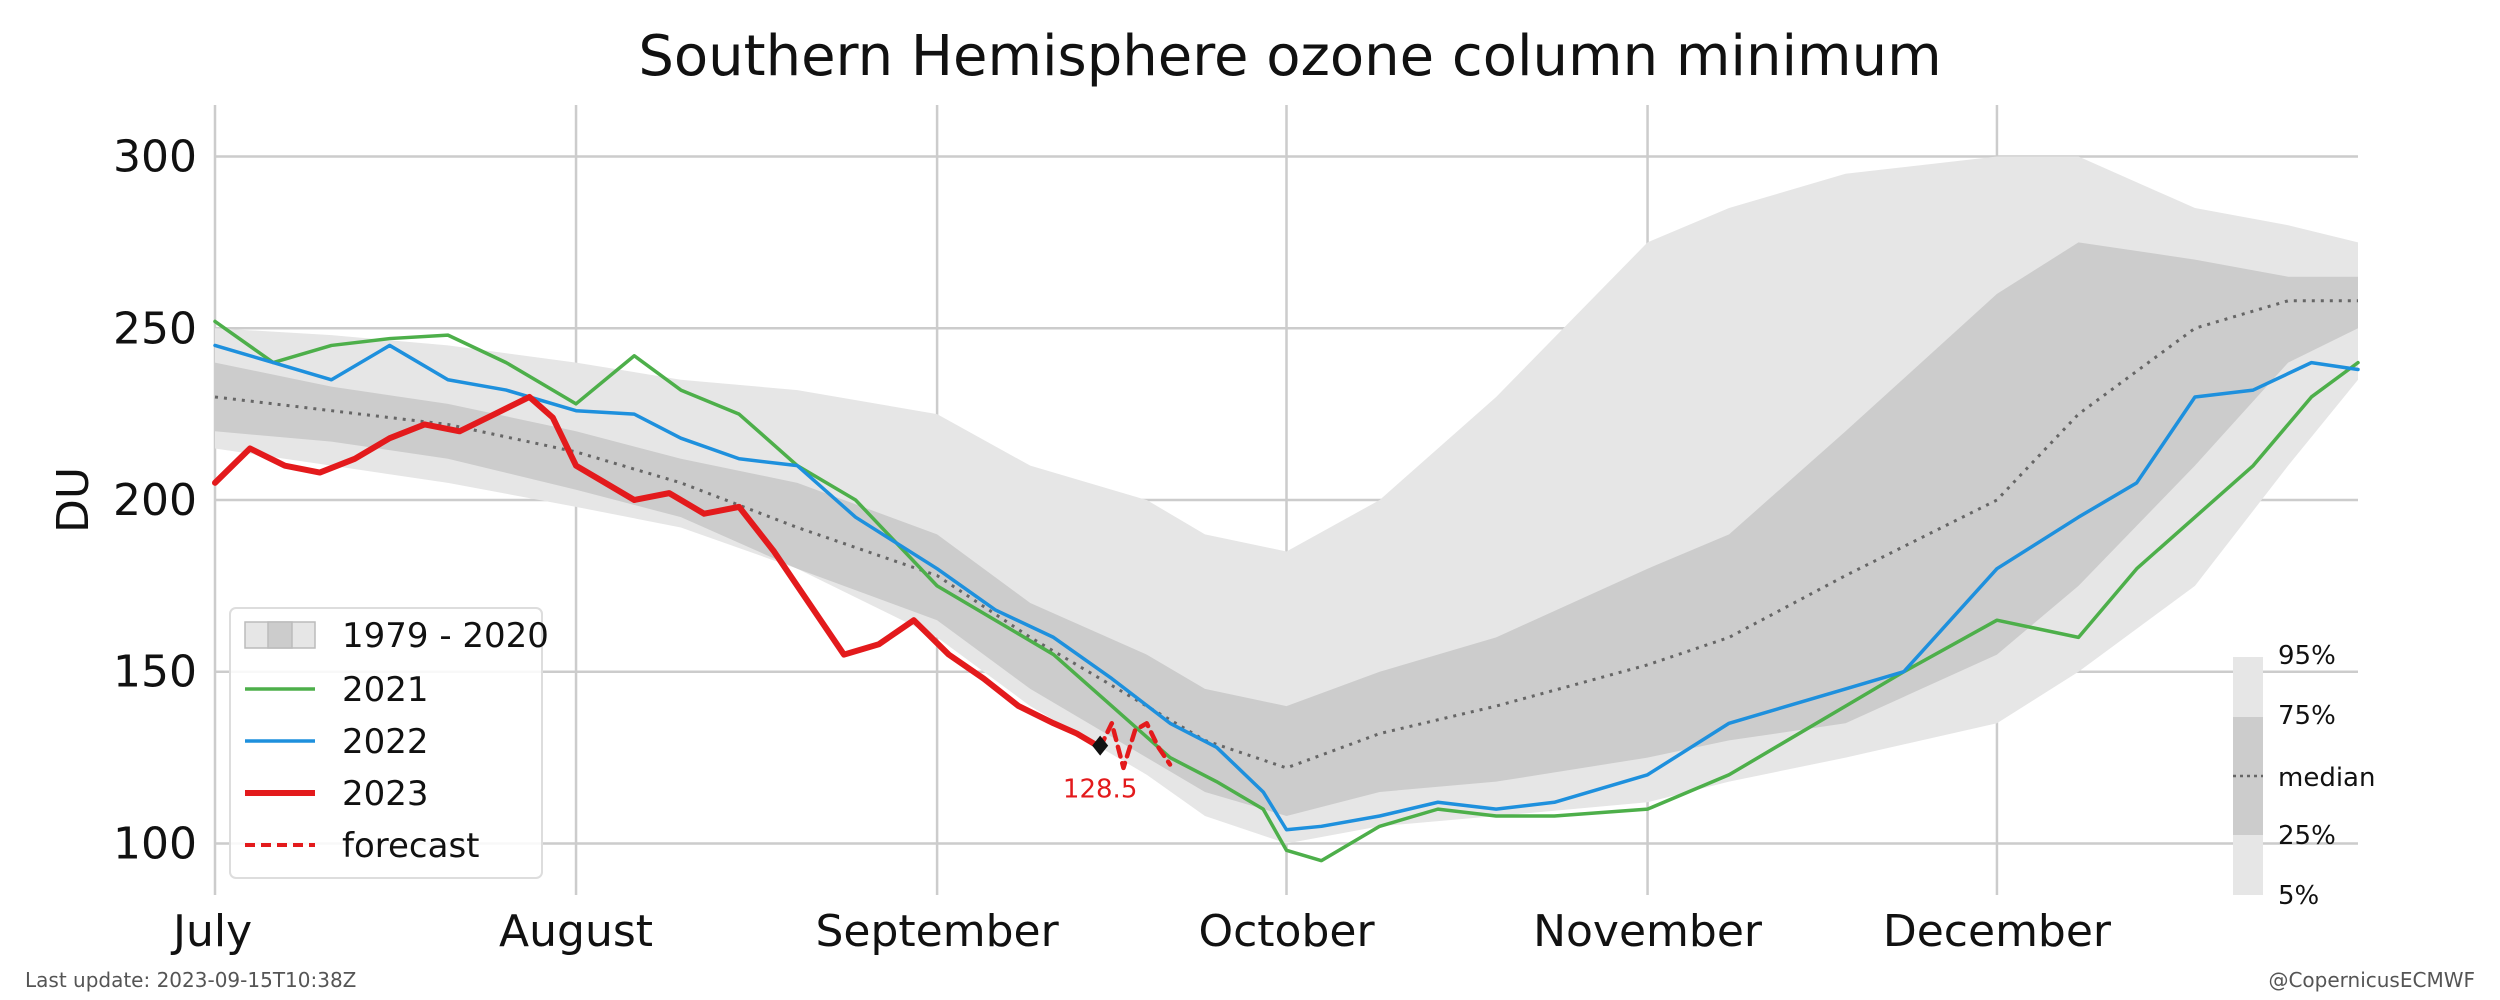 Image resolution: width=2500 pixels, height=1000 pixels. I want to click on x-tick-august: August, so click(576, 931).